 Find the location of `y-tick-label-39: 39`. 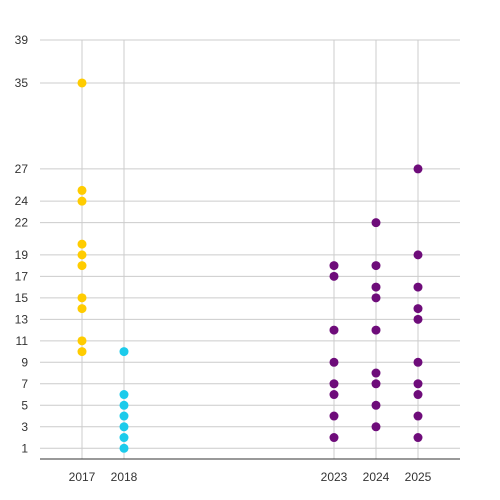

y-tick-label-39: 39 is located at coordinates (22, 40).